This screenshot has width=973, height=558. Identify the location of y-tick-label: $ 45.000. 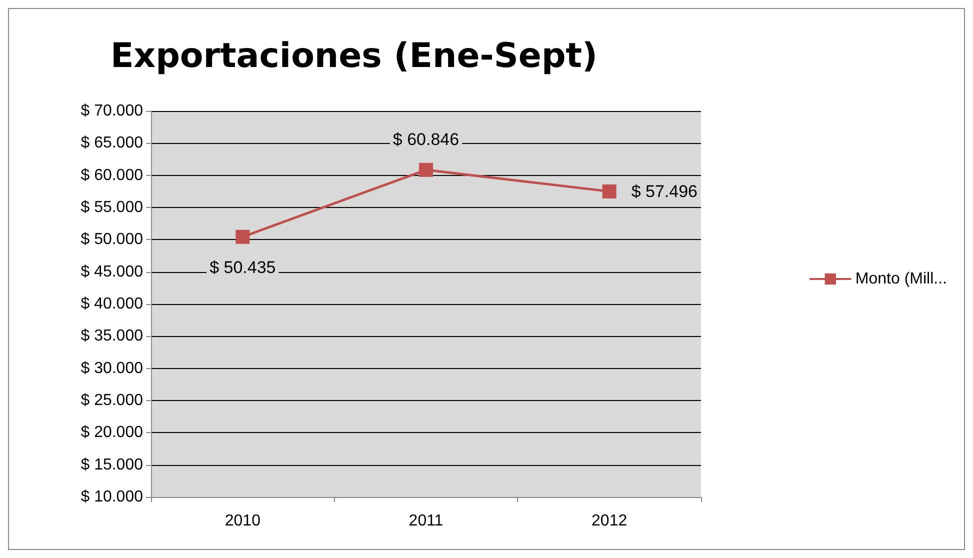
(112, 271).